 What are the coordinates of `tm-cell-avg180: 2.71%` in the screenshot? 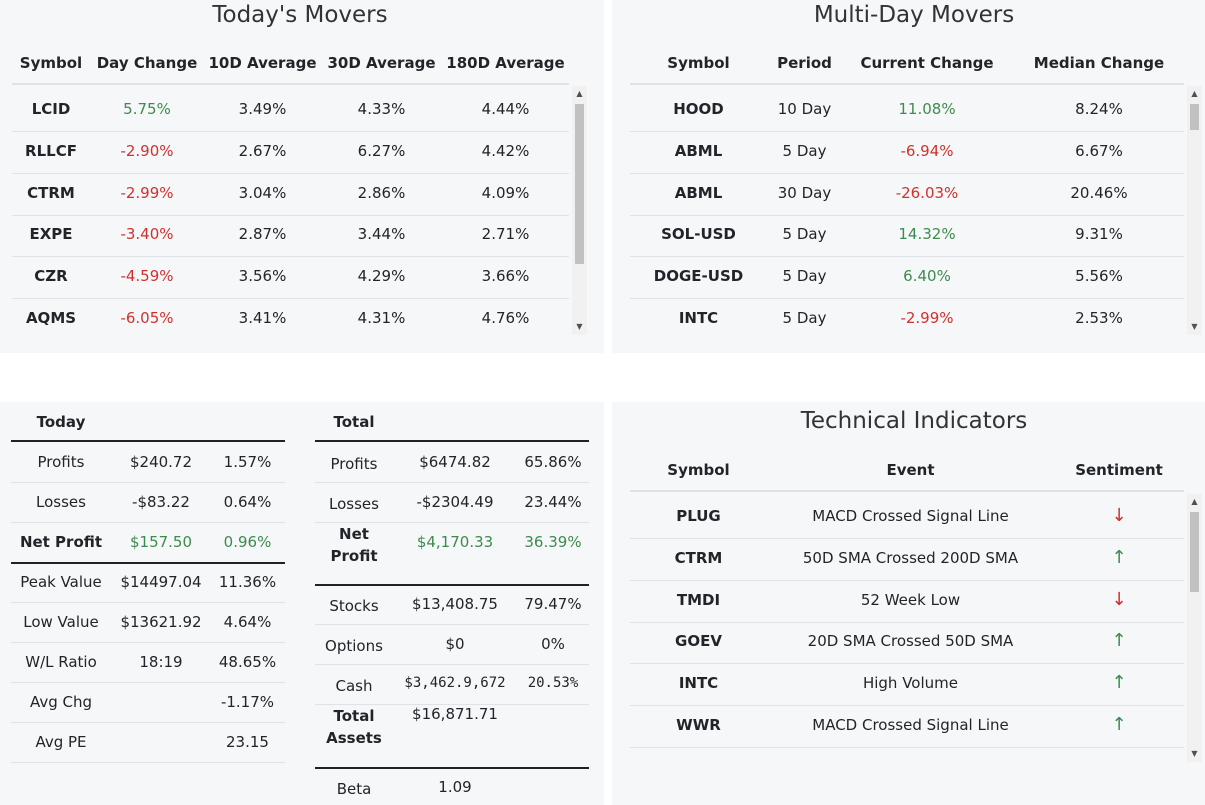 It's located at (505, 234).